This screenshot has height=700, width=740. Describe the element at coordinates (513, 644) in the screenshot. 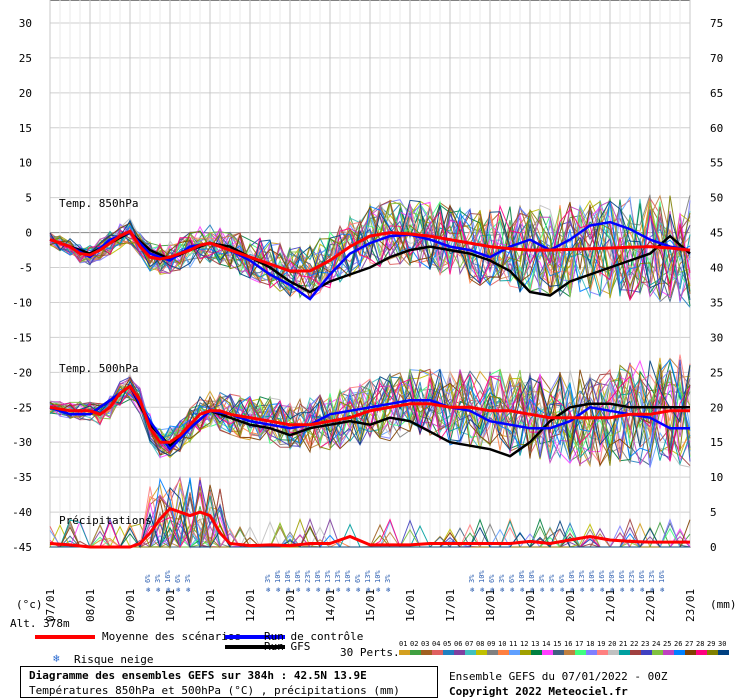

I see `pert-number: 11` at that location.